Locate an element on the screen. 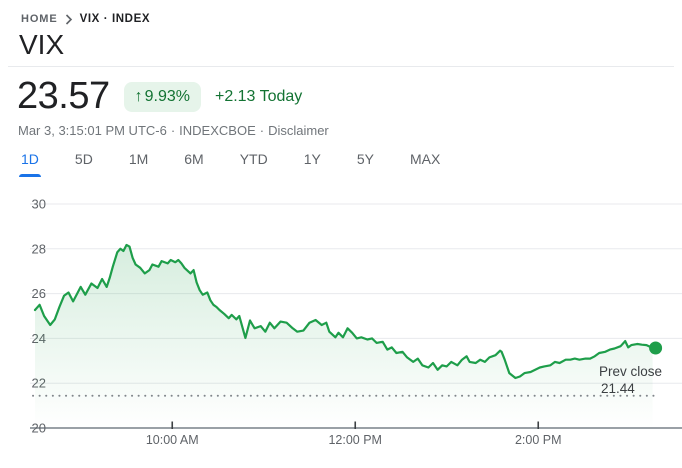 The image size is (682, 468). header-divider is located at coordinates (341, 66).